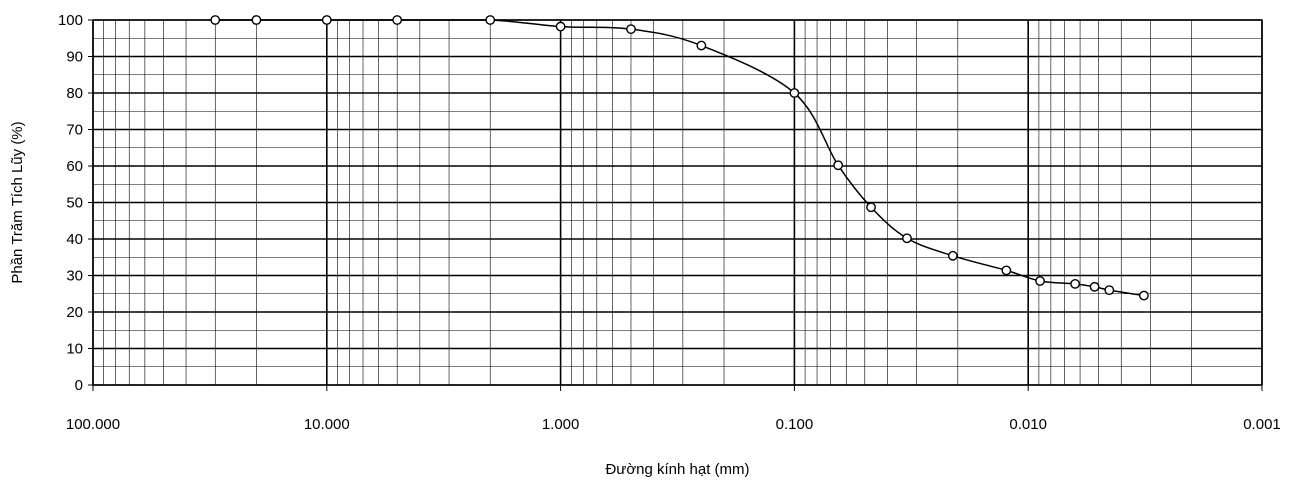 This screenshot has height=481, width=1298. What do you see at coordinates (74, 276) in the screenshot?
I see `y-tick-label: 30` at bounding box center [74, 276].